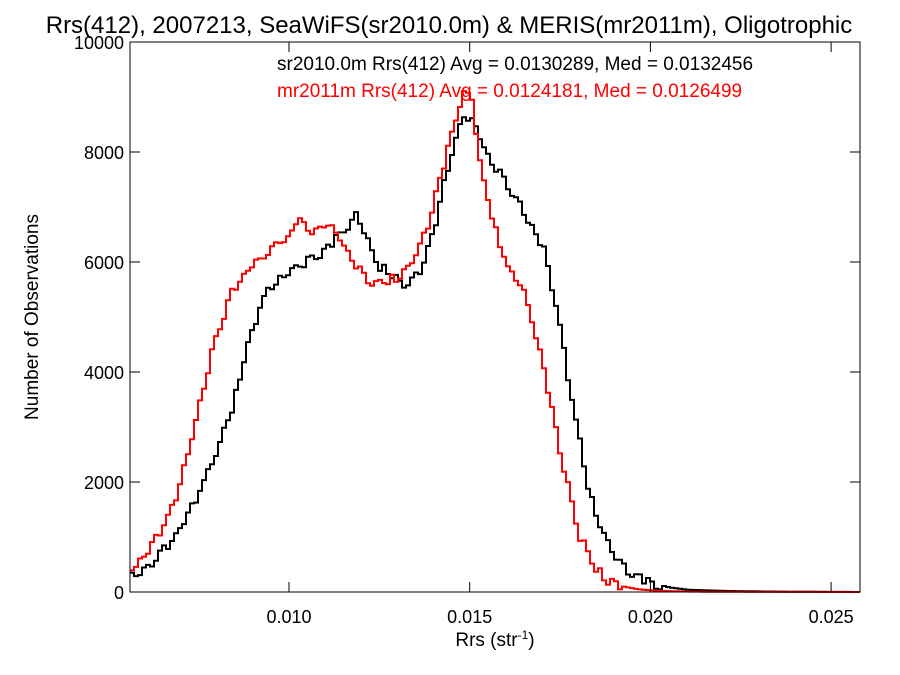 The width and height of the screenshot is (900, 675). I want to click on y-axis-label: Number of Observations, so click(32, 317).